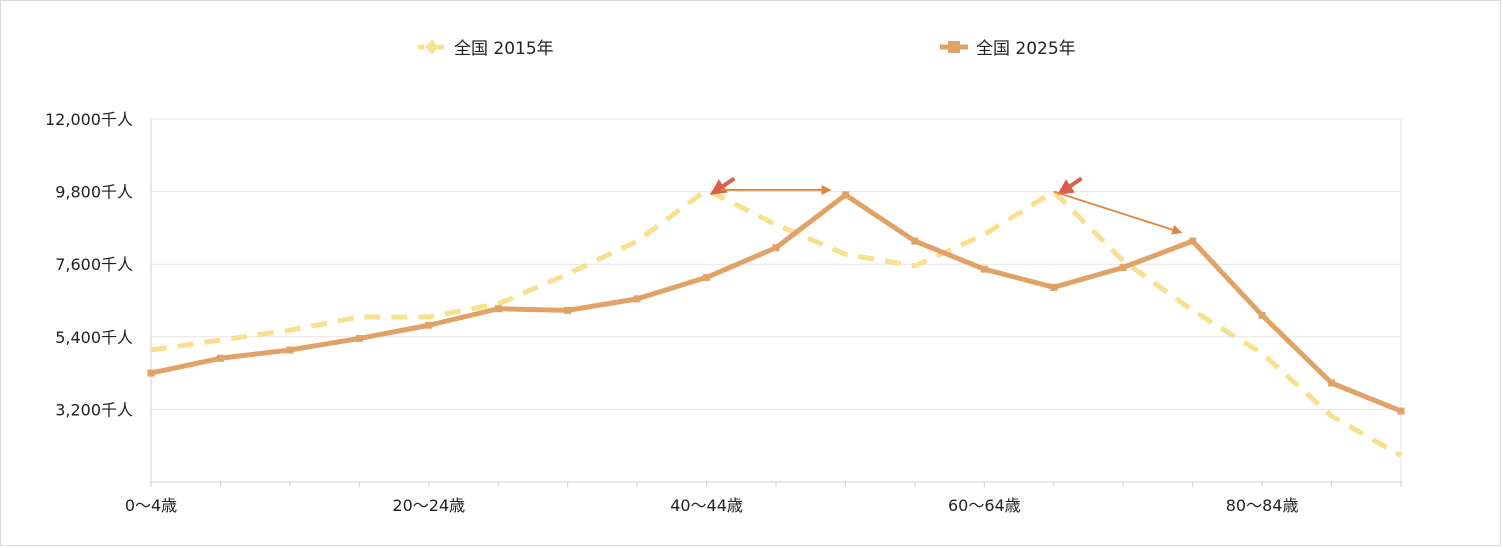  What do you see at coordinates (946, 205) in the screenshot?
I see `annotations` at bounding box center [946, 205].